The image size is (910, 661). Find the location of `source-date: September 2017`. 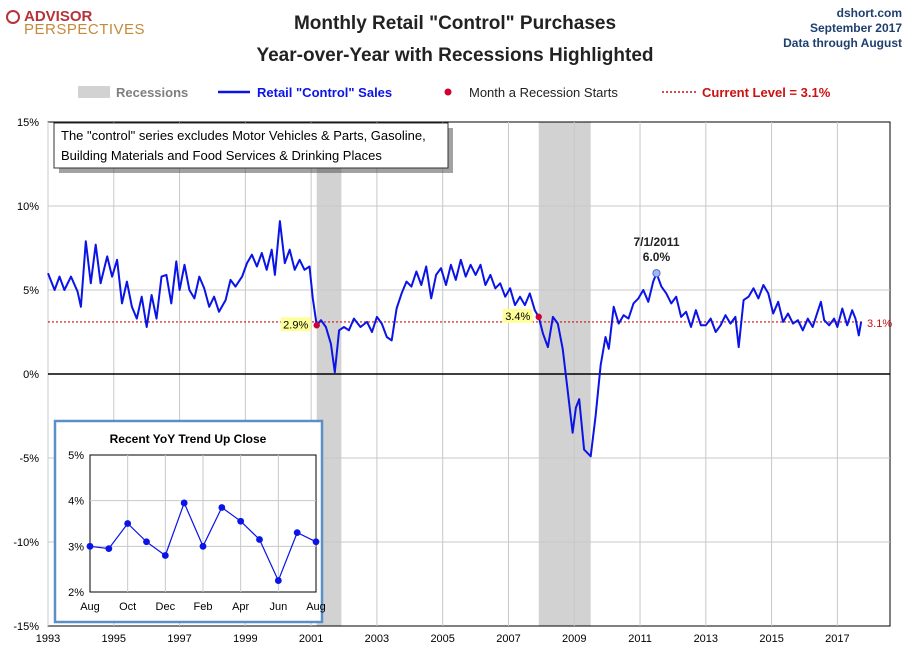

source-date: September 2017 is located at coordinates (856, 28).